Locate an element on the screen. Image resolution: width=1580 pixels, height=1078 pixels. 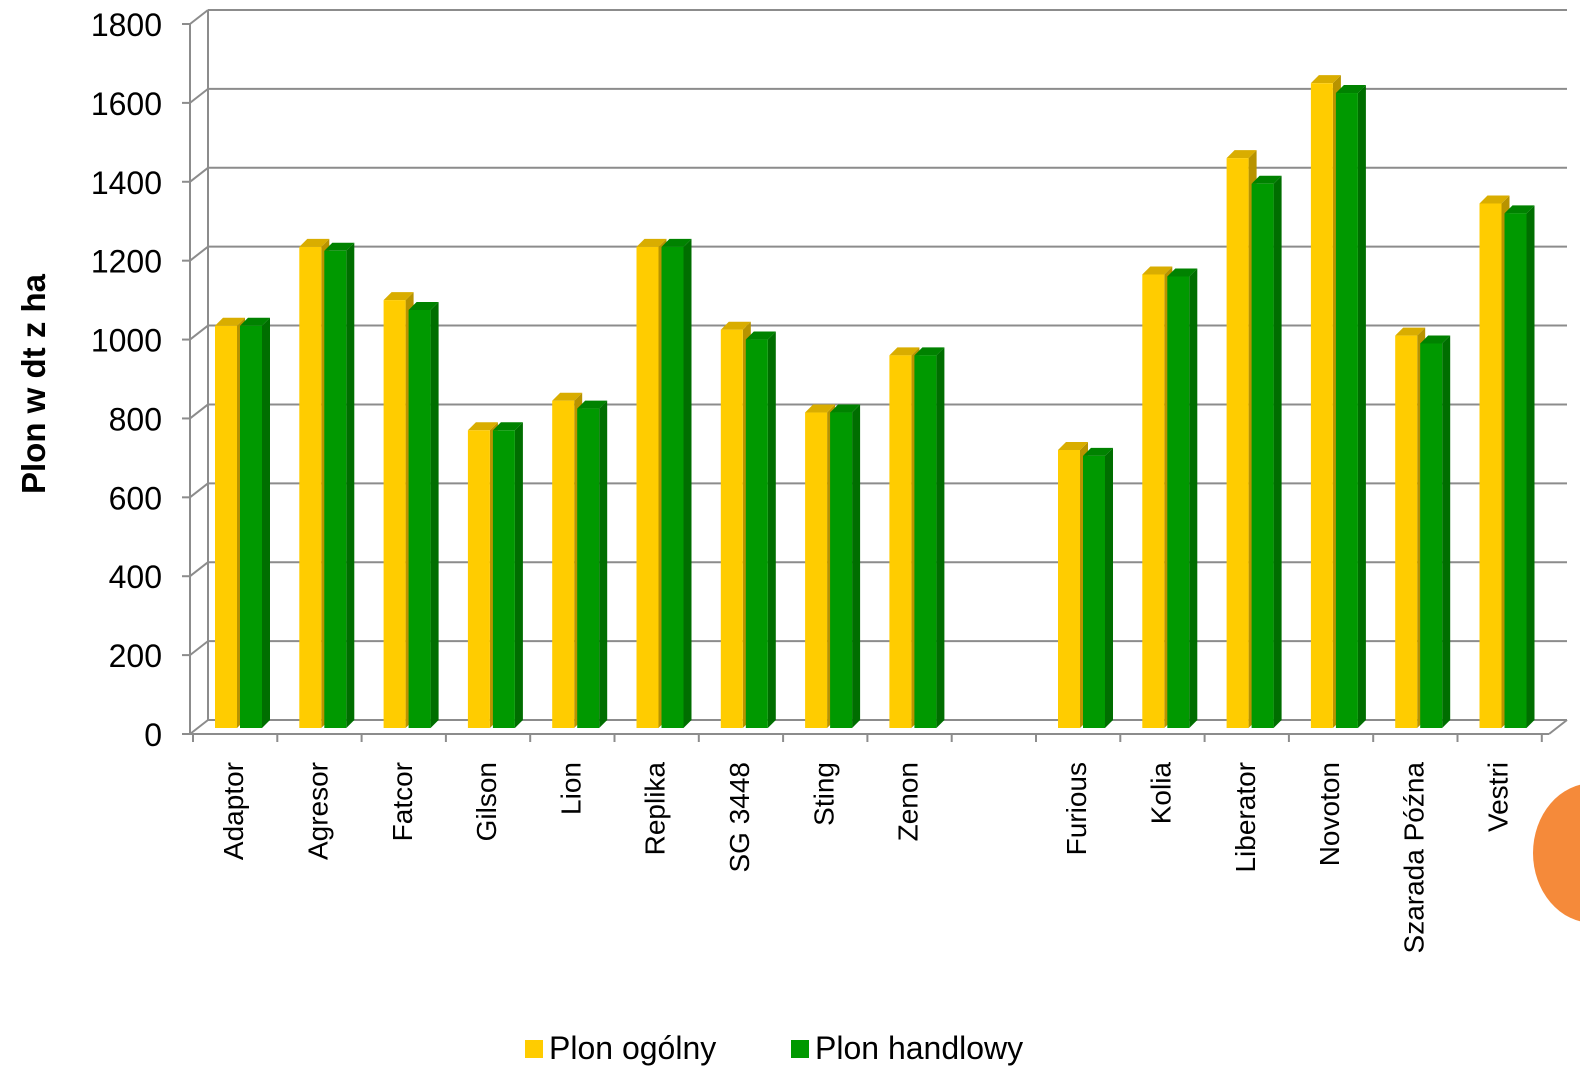
legend: Plon ogólny Plon handlowy is located at coordinates (790, 1052).